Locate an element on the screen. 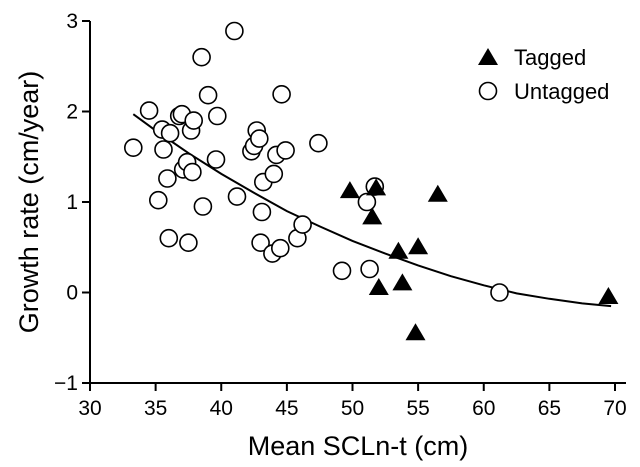  y-tick-label: 2 is located at coordinates (72, 112).